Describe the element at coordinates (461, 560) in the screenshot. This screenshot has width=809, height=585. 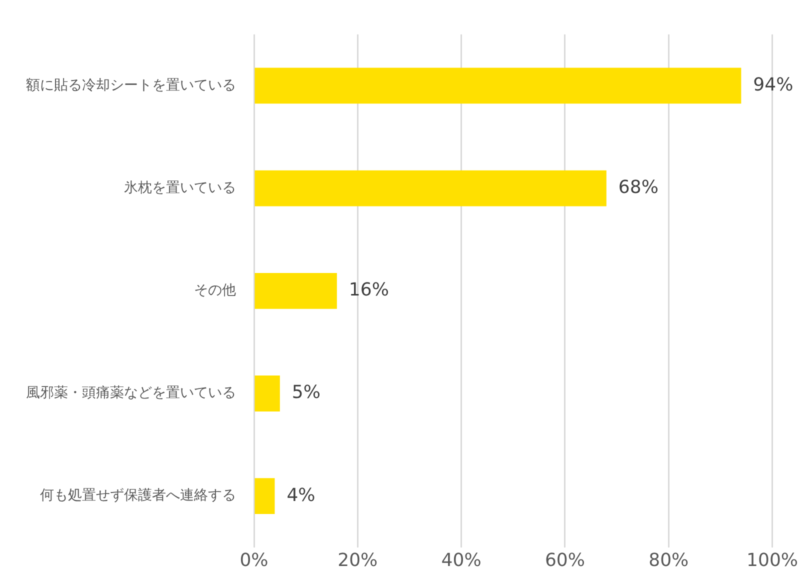
I see `x-tick-label: 40%` at that location.